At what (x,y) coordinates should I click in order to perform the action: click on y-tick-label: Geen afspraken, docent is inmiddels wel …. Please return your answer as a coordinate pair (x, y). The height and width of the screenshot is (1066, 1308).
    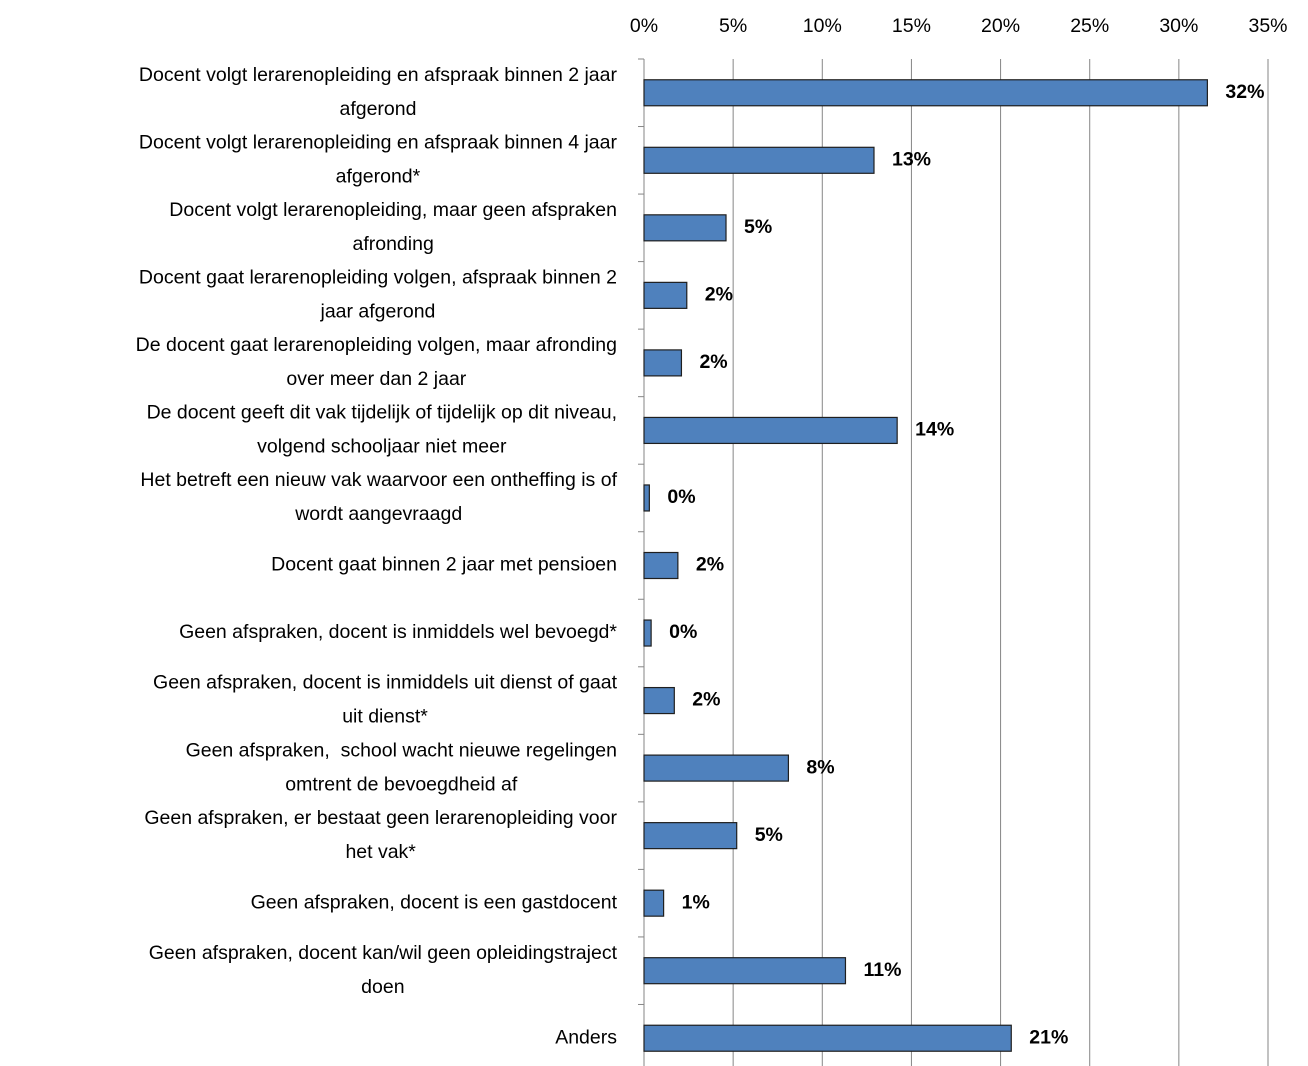
    Looking at the image, I should click on (398, 632).